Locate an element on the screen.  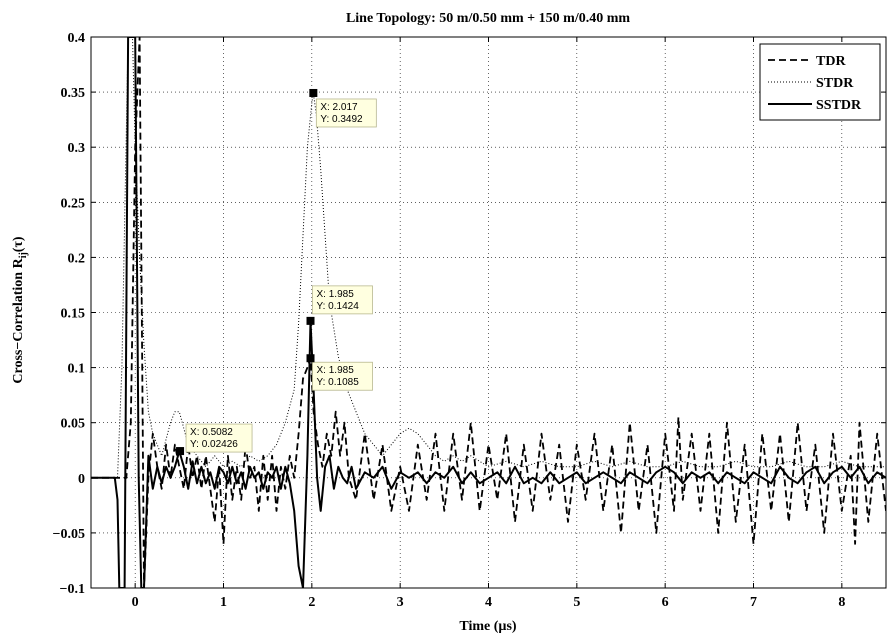
y-axis-title-tail: (τ) is located at coordinates (18, 244).